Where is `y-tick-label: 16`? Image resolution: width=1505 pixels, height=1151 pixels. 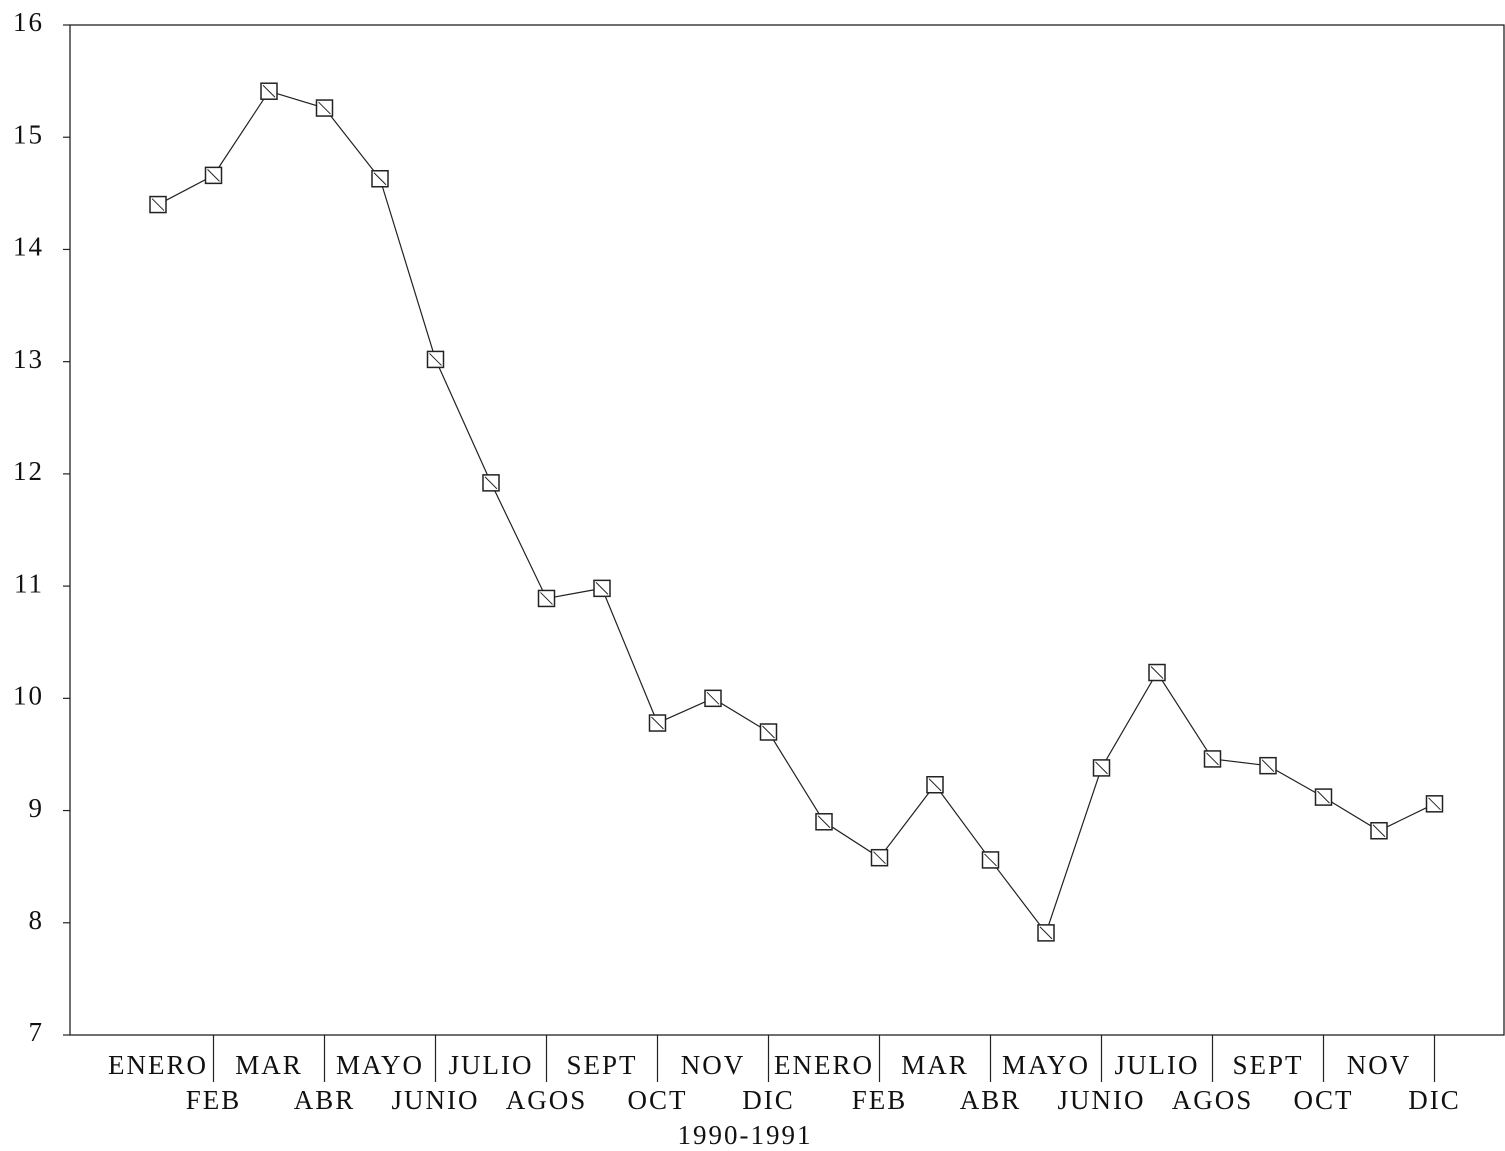
y-tick-label: 16 is located at coordinates (28, 22).